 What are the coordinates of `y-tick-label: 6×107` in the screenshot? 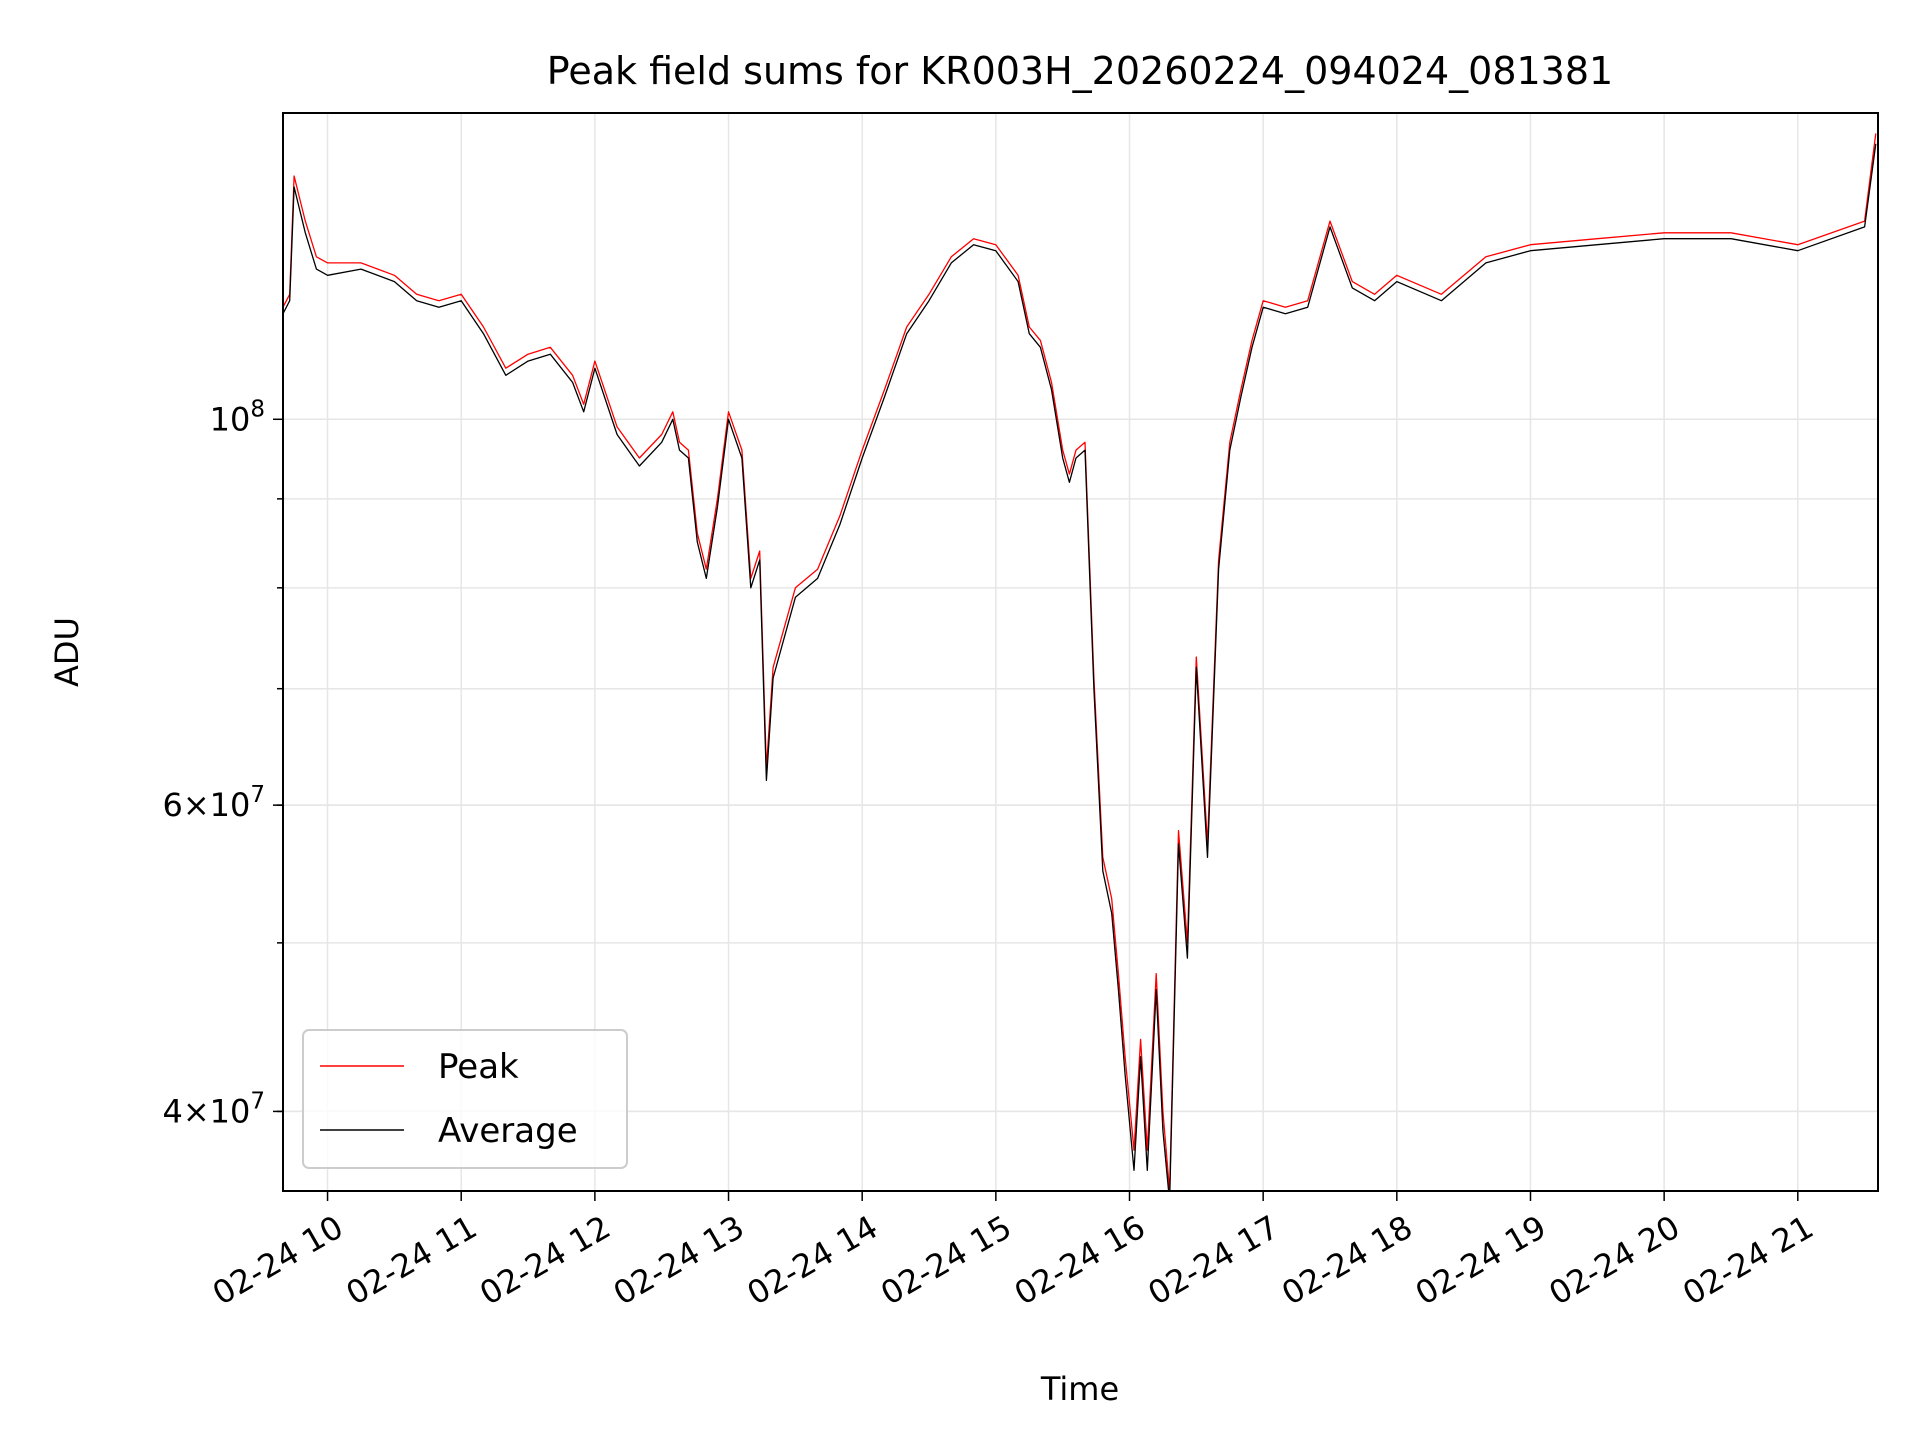 It's located at (213, 803).